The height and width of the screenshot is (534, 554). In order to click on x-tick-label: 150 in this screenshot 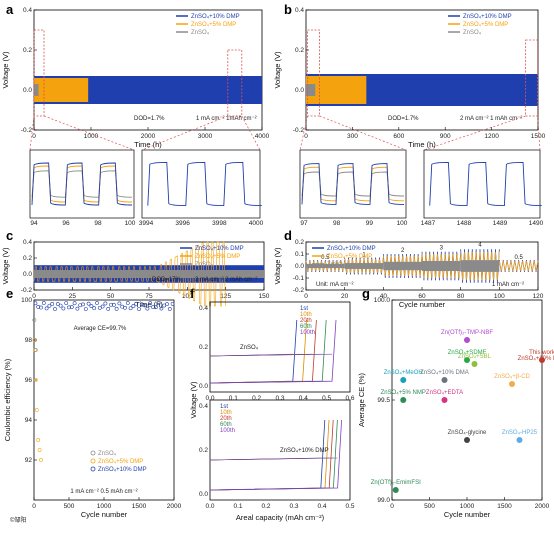, I will do `click(264, 296)`.